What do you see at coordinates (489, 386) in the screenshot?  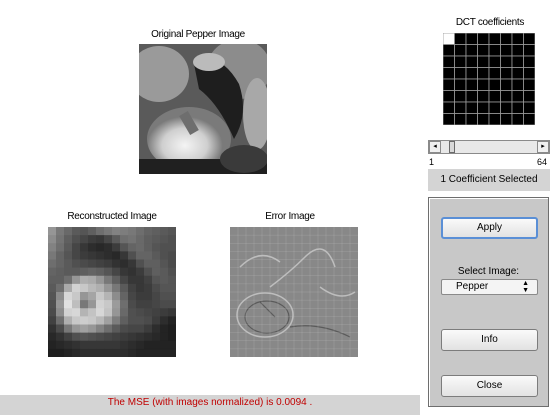 I see `close-button: Close` at bounding box center [489, 386].